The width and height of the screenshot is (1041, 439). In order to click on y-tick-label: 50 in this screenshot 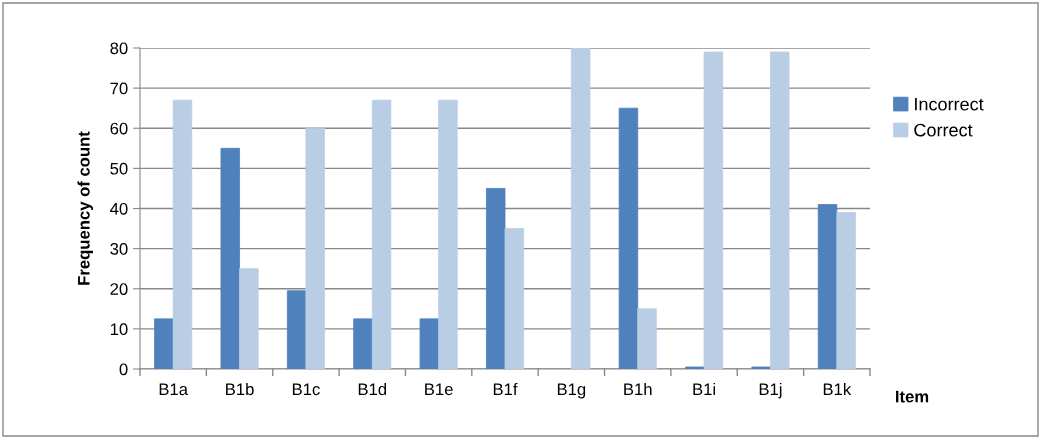, I will do `click(119, 168)`.